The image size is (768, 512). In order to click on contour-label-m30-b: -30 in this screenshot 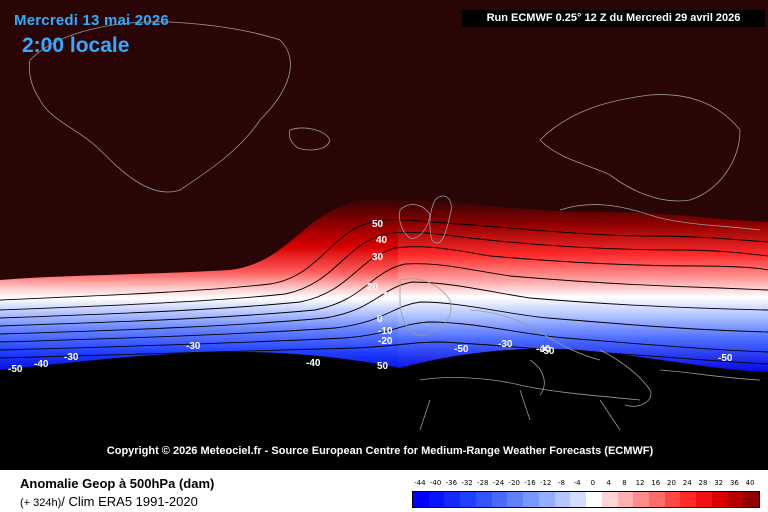, I will do `click(193, 346)`.